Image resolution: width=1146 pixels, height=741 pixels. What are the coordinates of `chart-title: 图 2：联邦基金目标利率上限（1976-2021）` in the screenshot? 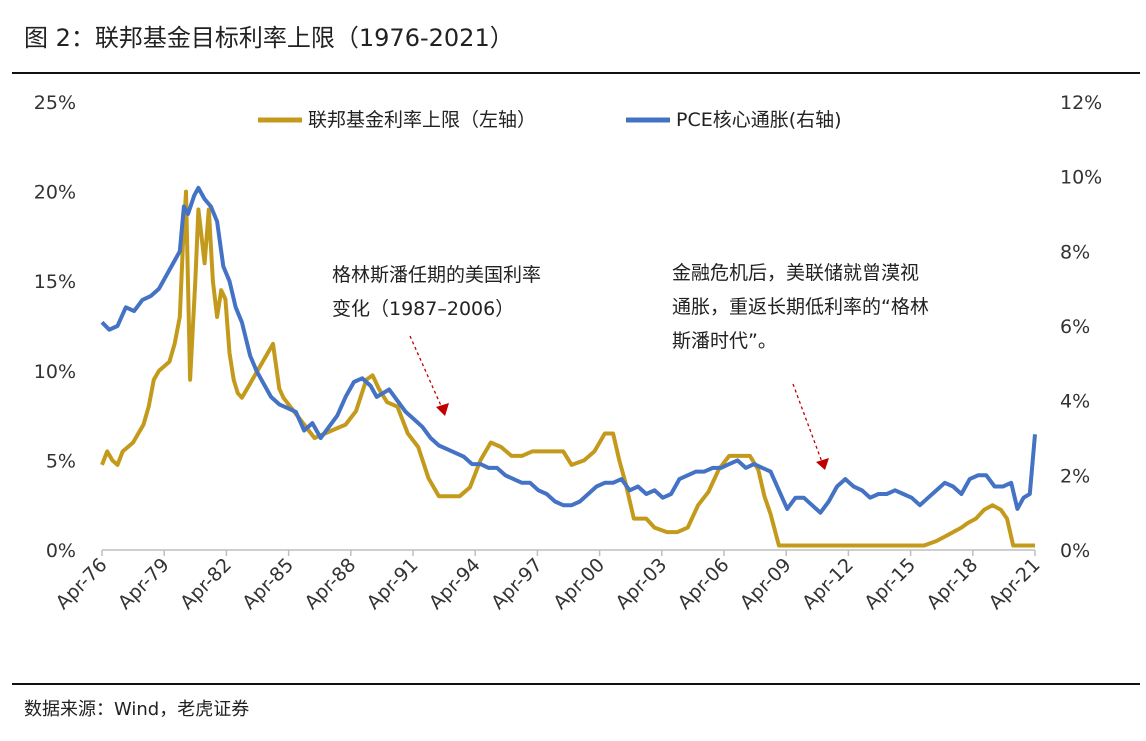 It's located at (269, 38).